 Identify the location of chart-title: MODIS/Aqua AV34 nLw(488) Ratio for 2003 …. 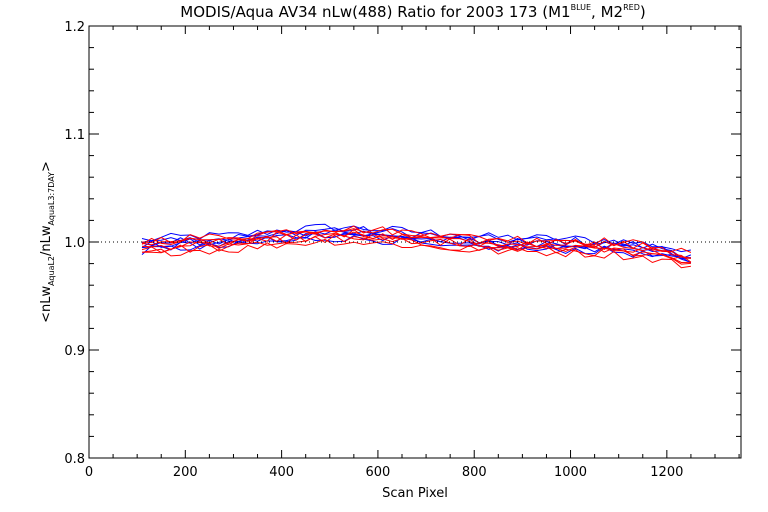
(412, 12).